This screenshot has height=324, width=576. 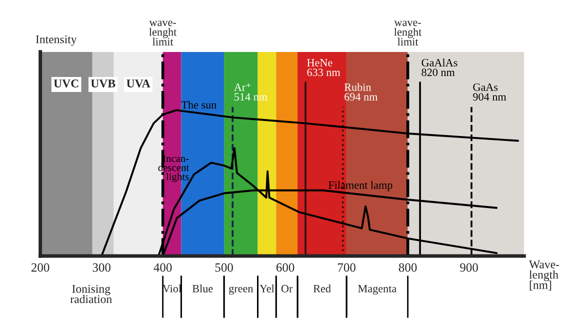 I want to click on band-label: Blue, so click(x=202, y=288).